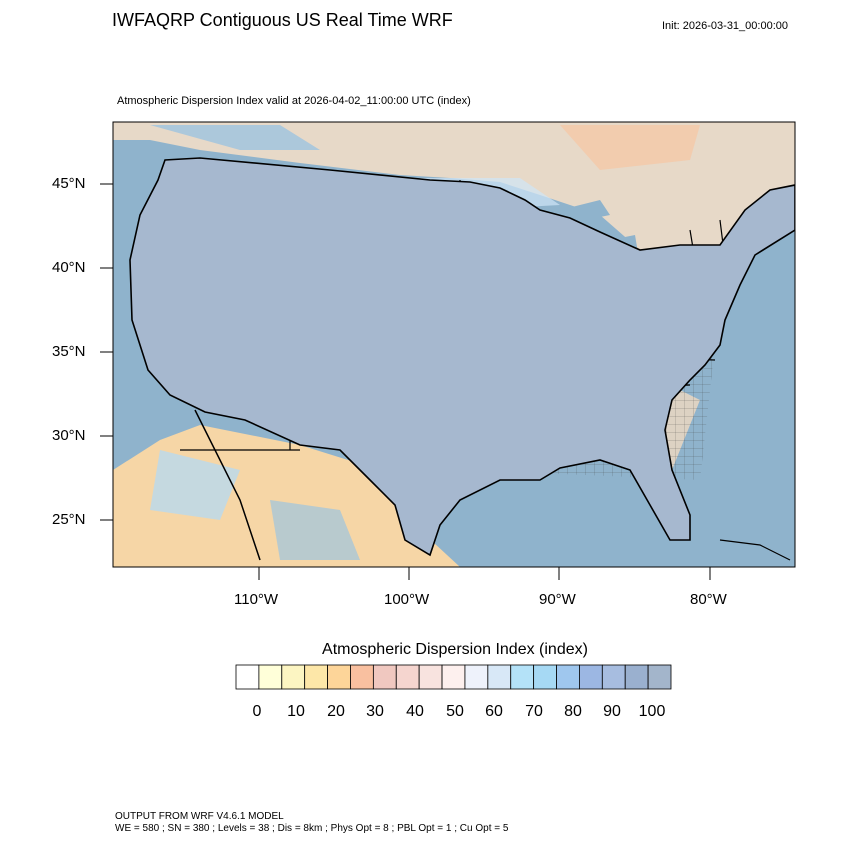 This screenshot has height=850, width=850. What do you see at coordinates (455, 711) in the screenshot?
I see `legend-tick-label: 50` at bounding box center [455, 711].